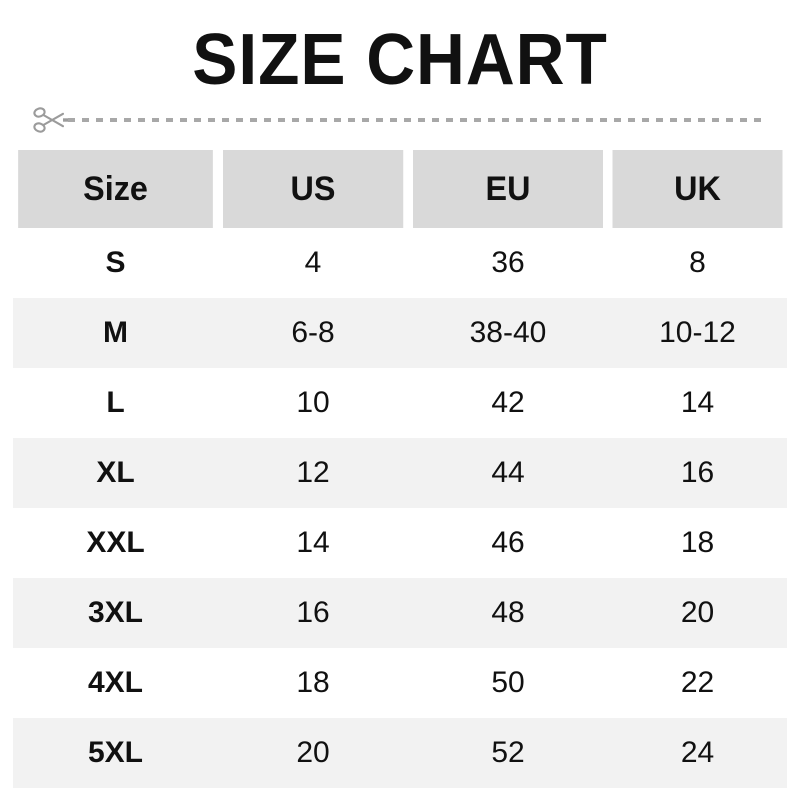 The image size is (800, 800). What do you see at coordinates (508, 333) in the screenshot?
I see `cell-eu: 38-40` at bounding box center [508, 333].